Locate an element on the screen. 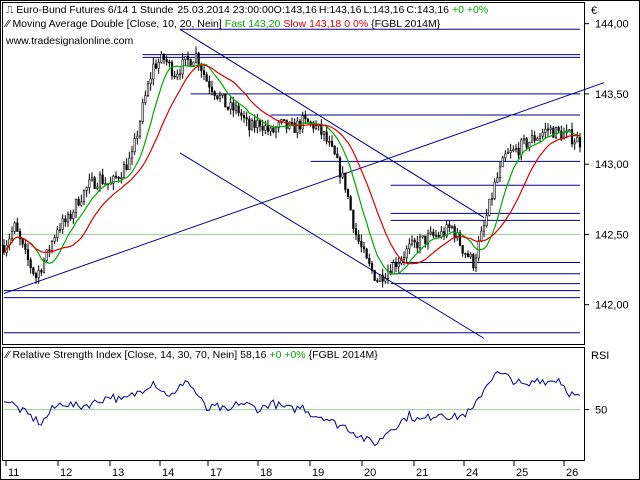  indicator-icon: ⁄⁄ is located at coordinates (7, 24).